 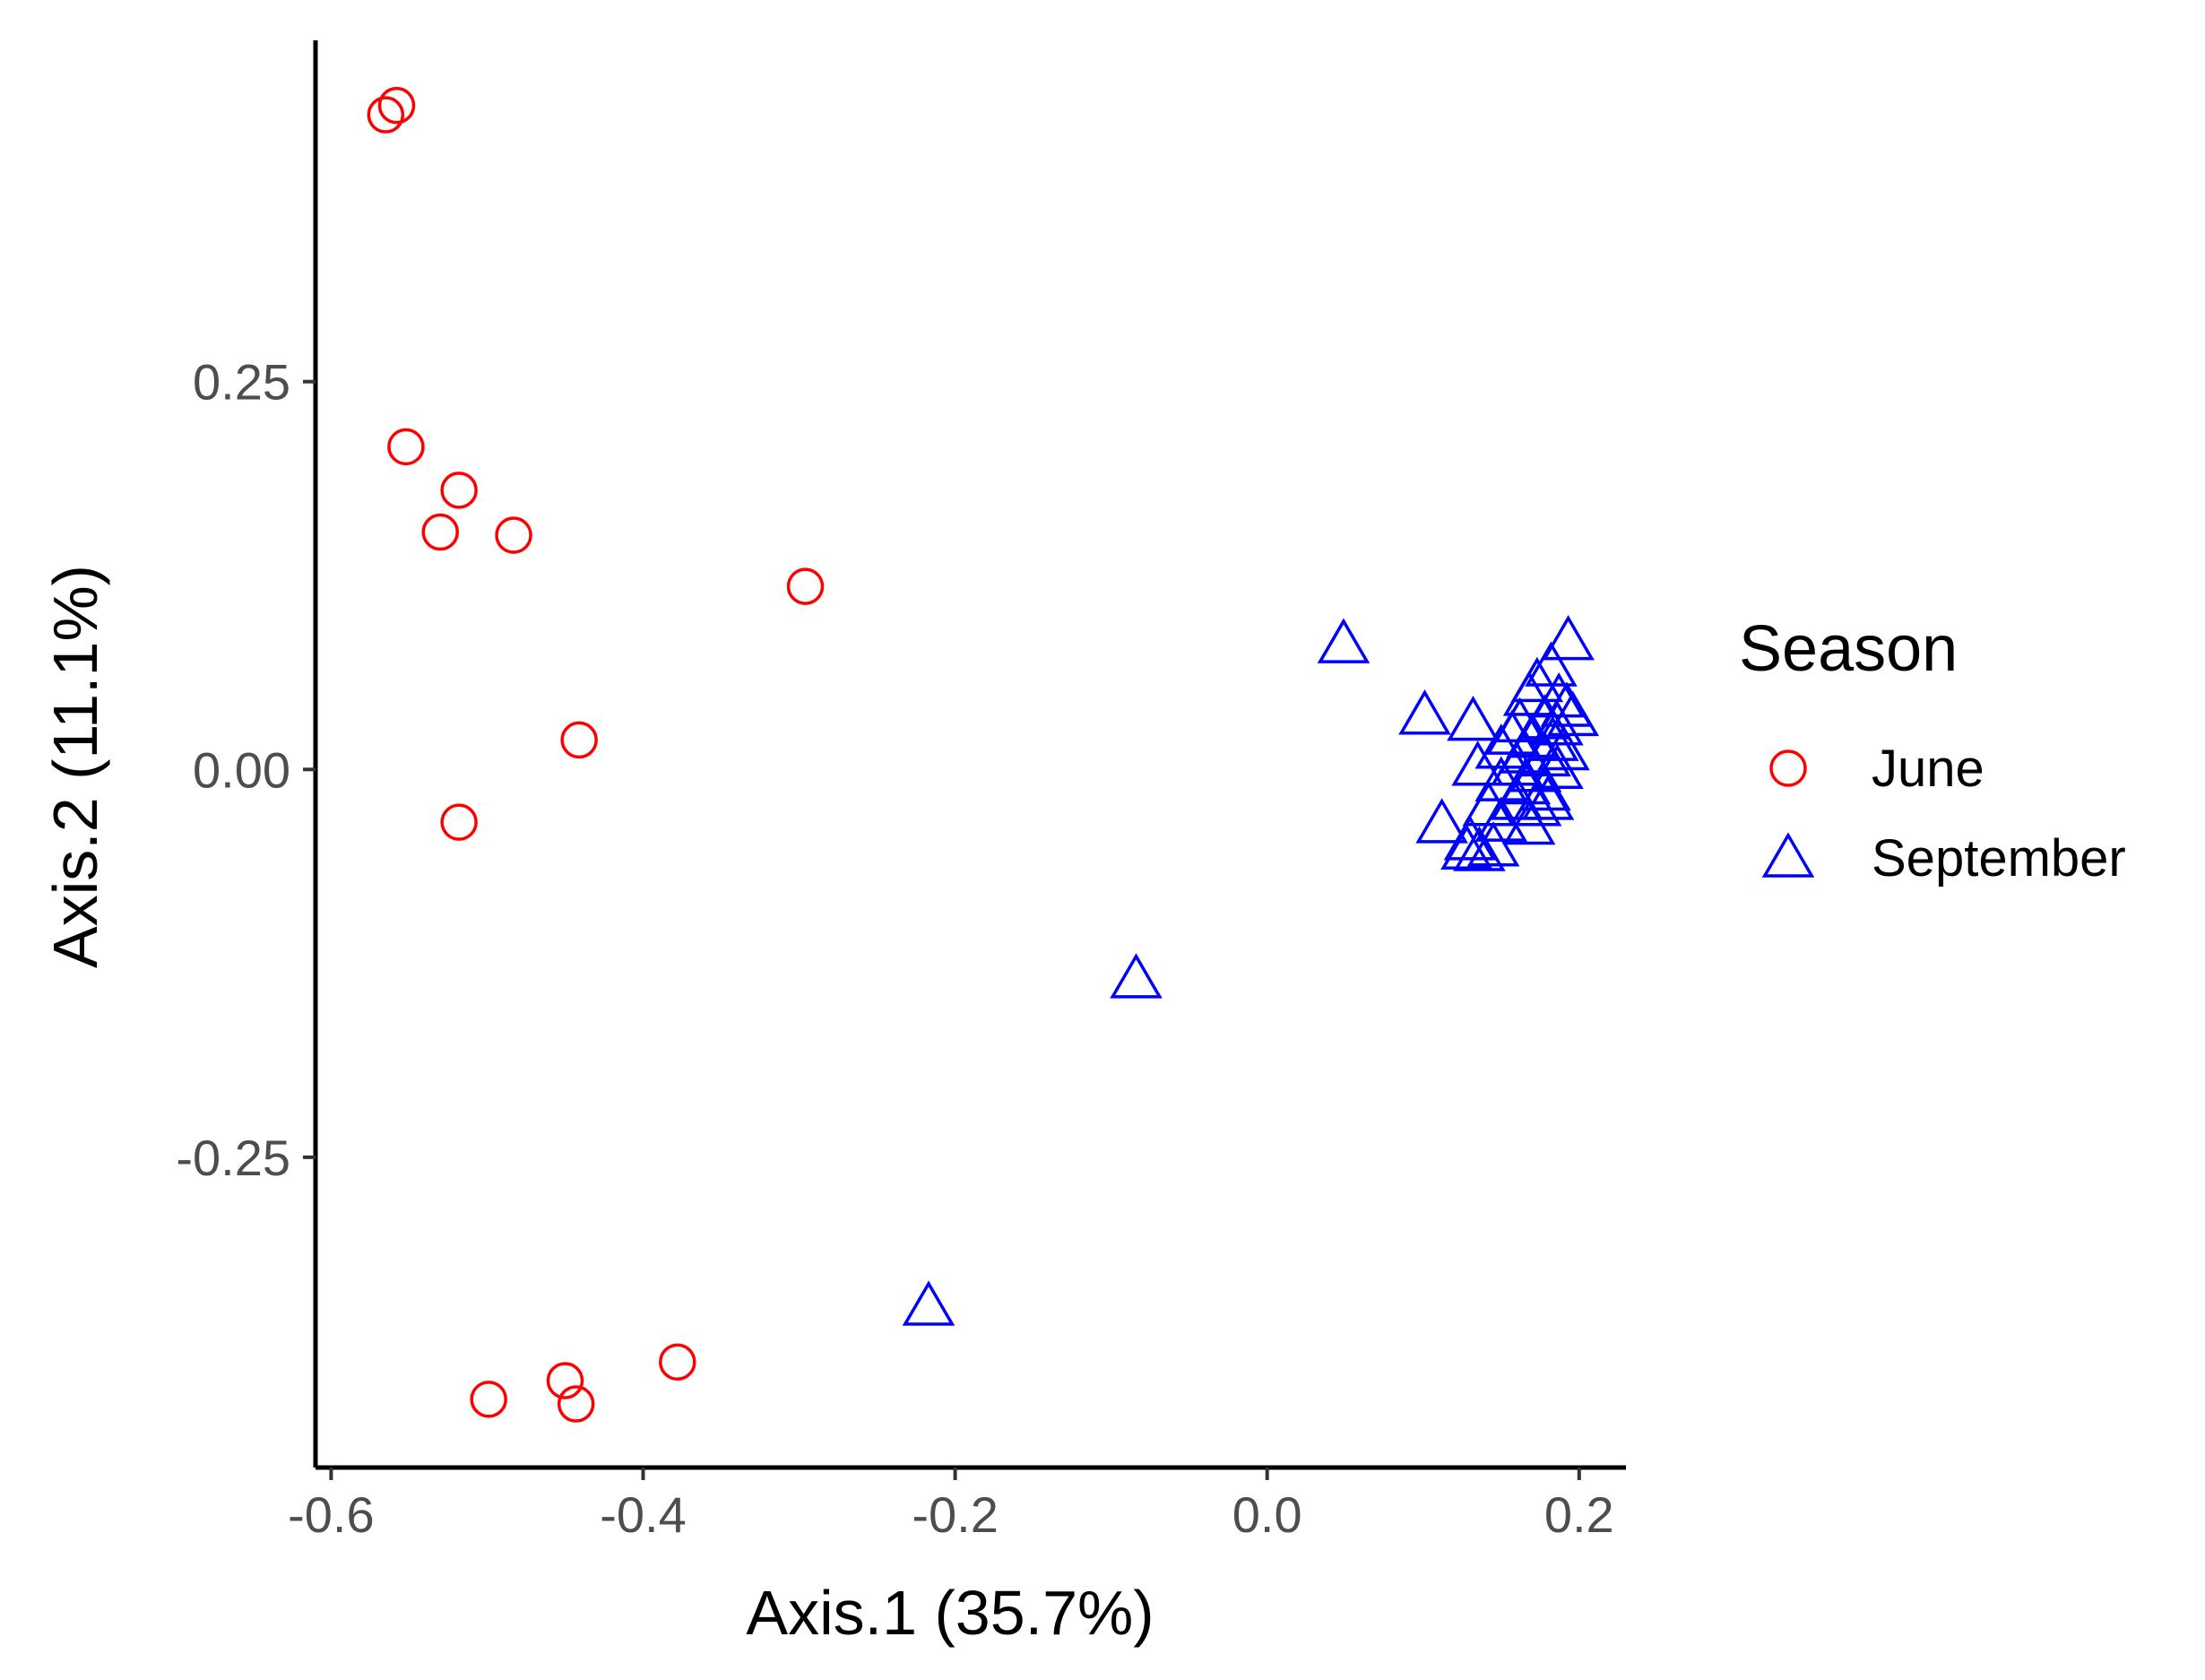 I want to click on y-tick-label: 0.25, so click(x=241, y=383).